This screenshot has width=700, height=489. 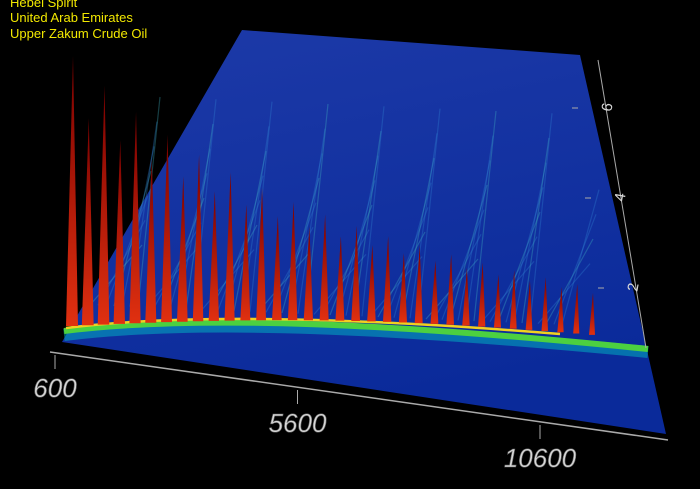 I want to click on header-line: Hebel Spirit, so click(x=44, y=5).